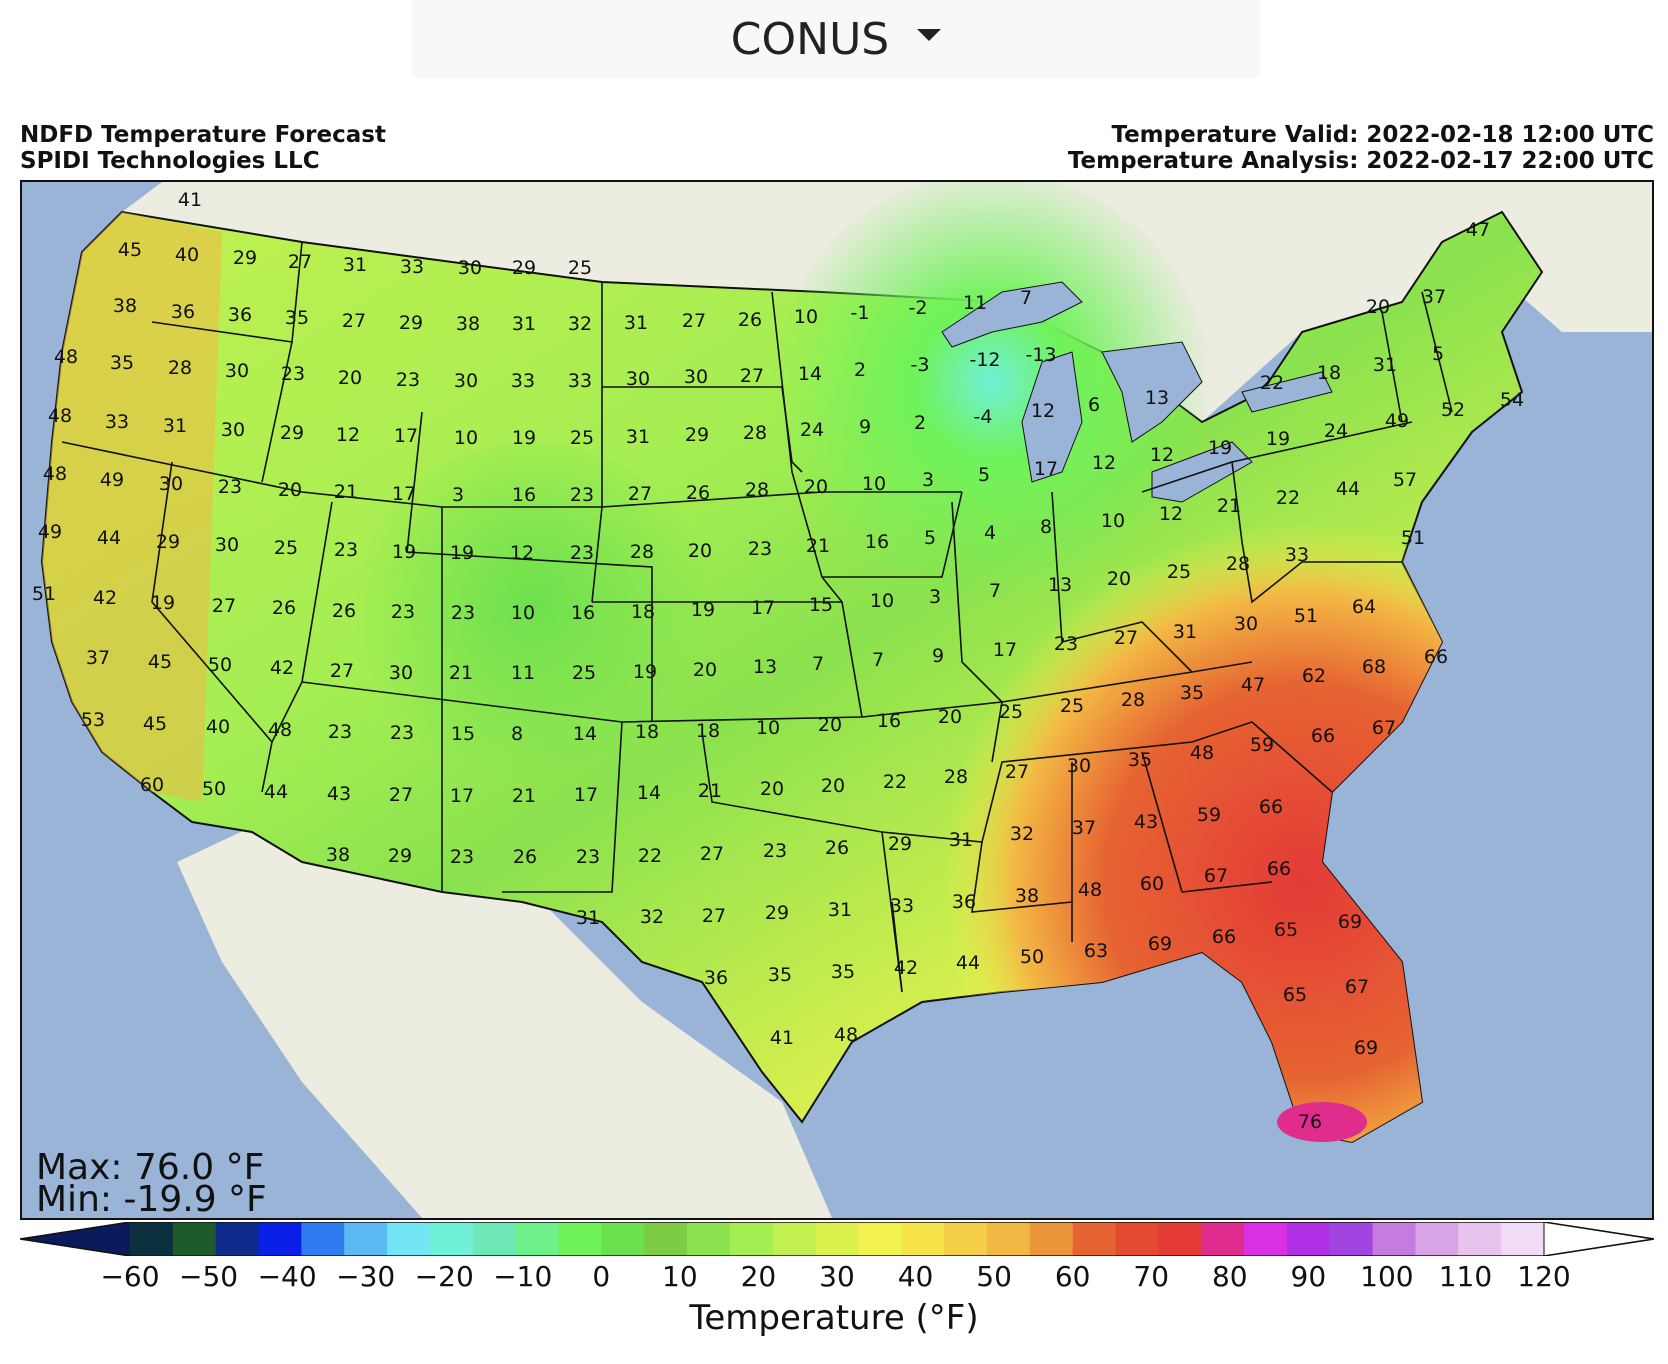 The width and height of the screenshot is (1668, 1364). I want to click on region-dropdown: CONUS, so click(836, 39).